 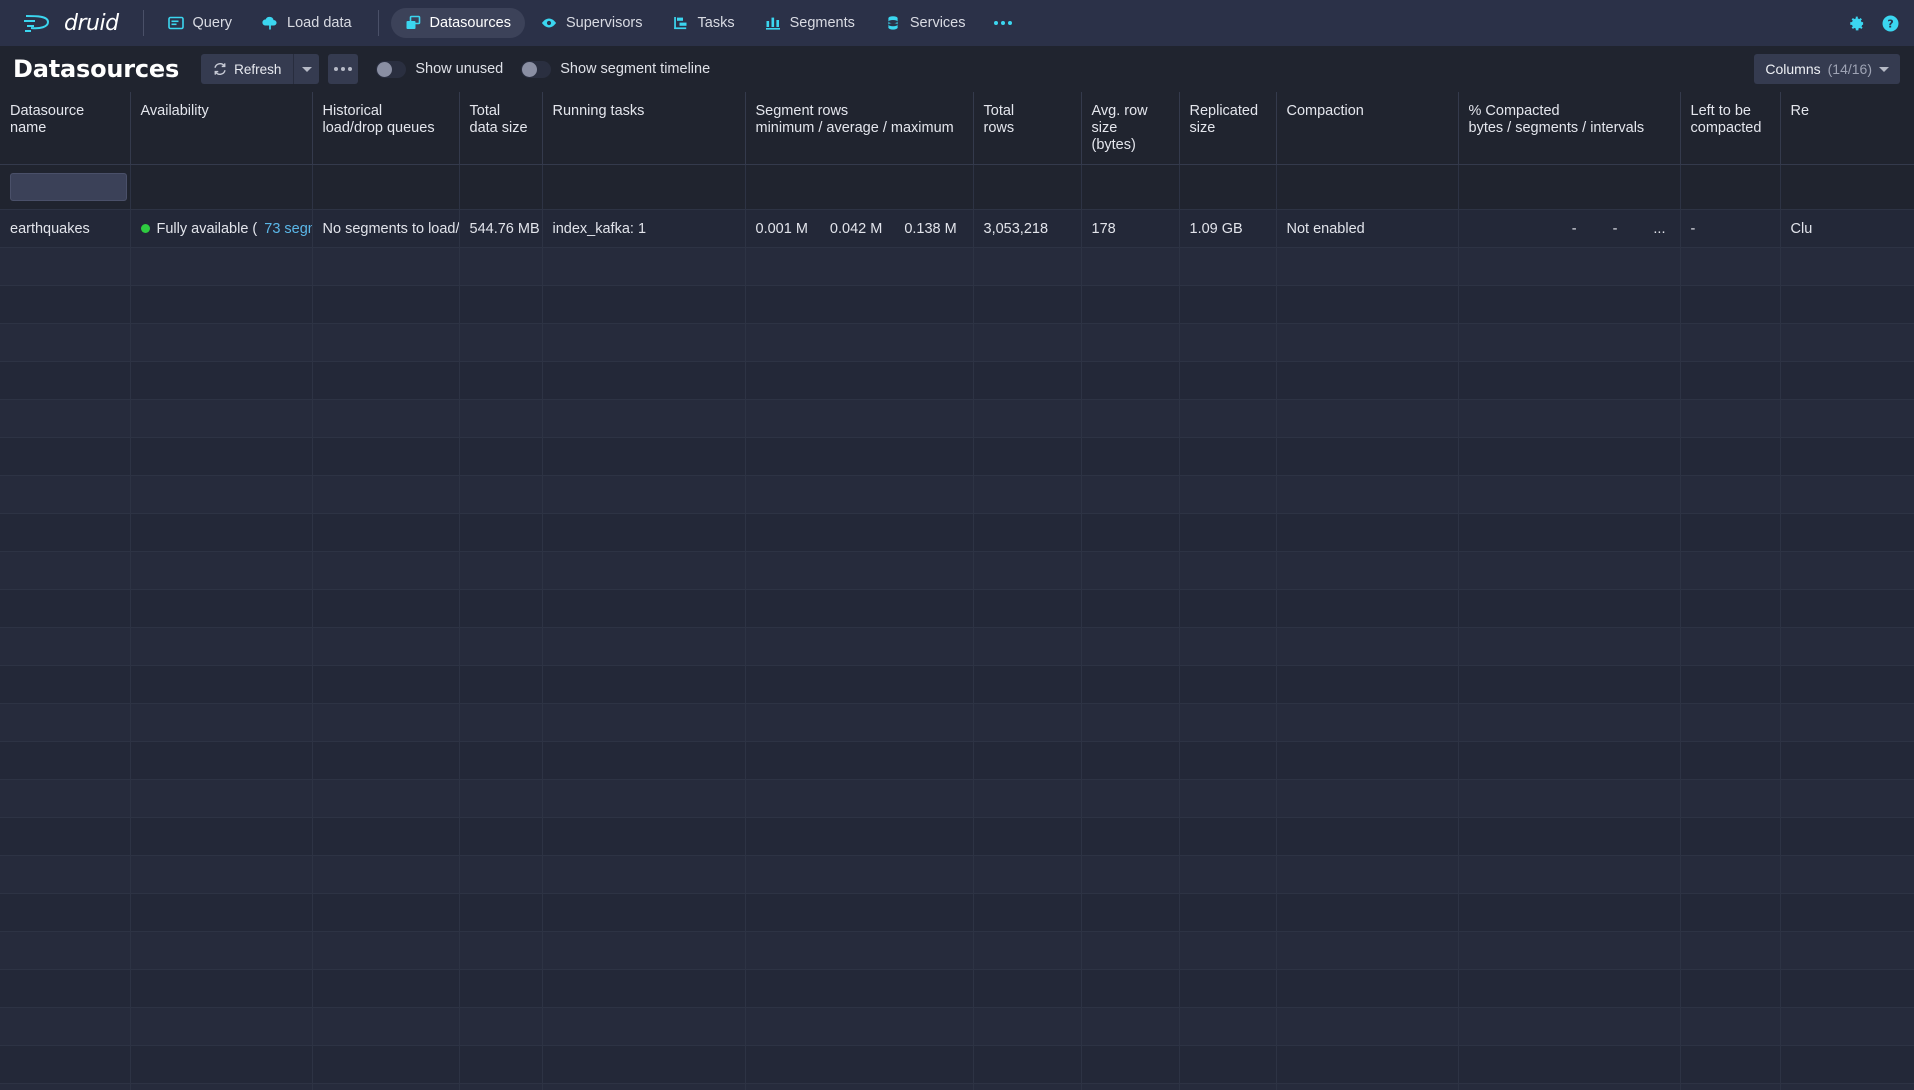 What do you see at coordinates (1228, 187) in the screenshot?
I see `filter-cell-replicated-size` at bounding box center [1228, 187].